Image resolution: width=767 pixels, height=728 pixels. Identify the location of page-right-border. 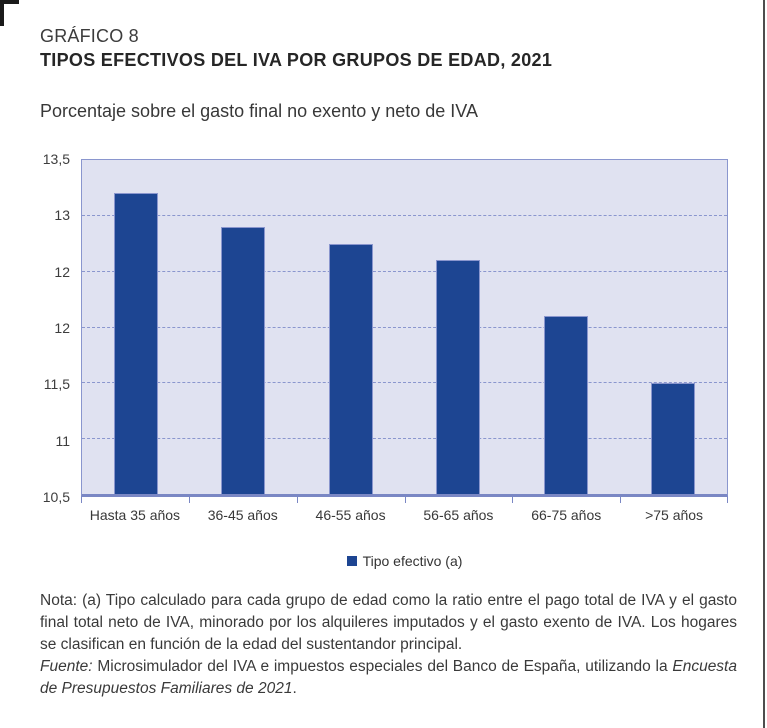
(764, 364).